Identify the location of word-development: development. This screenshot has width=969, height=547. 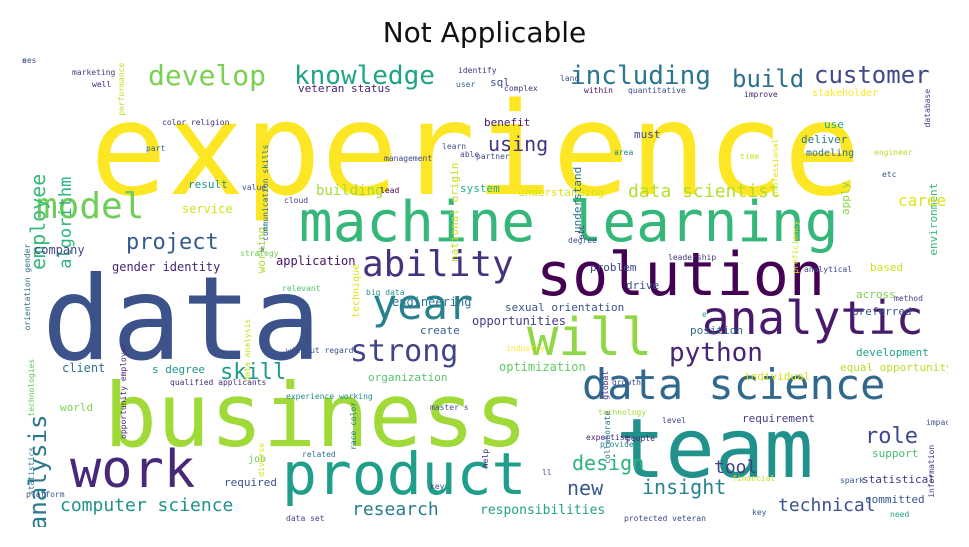
(892, 352).